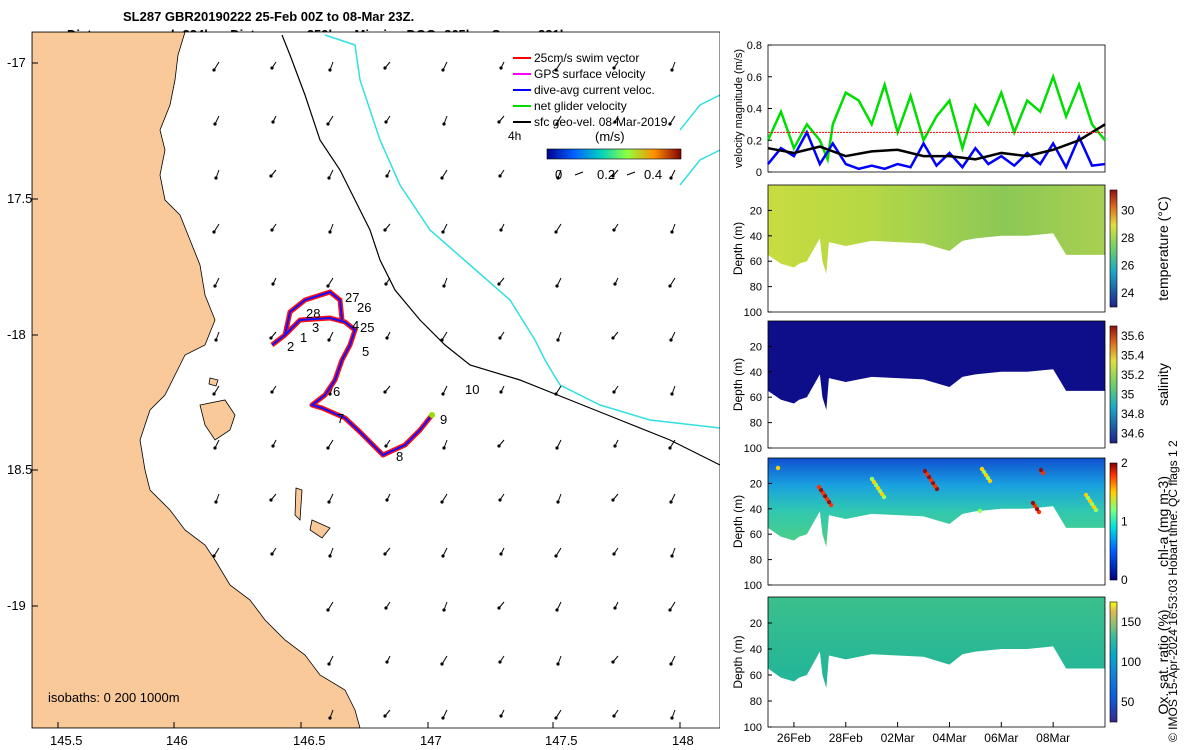 This screenshot has height=750, width=1200. I want to click on time-tick: 26Feb, so click(794, 738).